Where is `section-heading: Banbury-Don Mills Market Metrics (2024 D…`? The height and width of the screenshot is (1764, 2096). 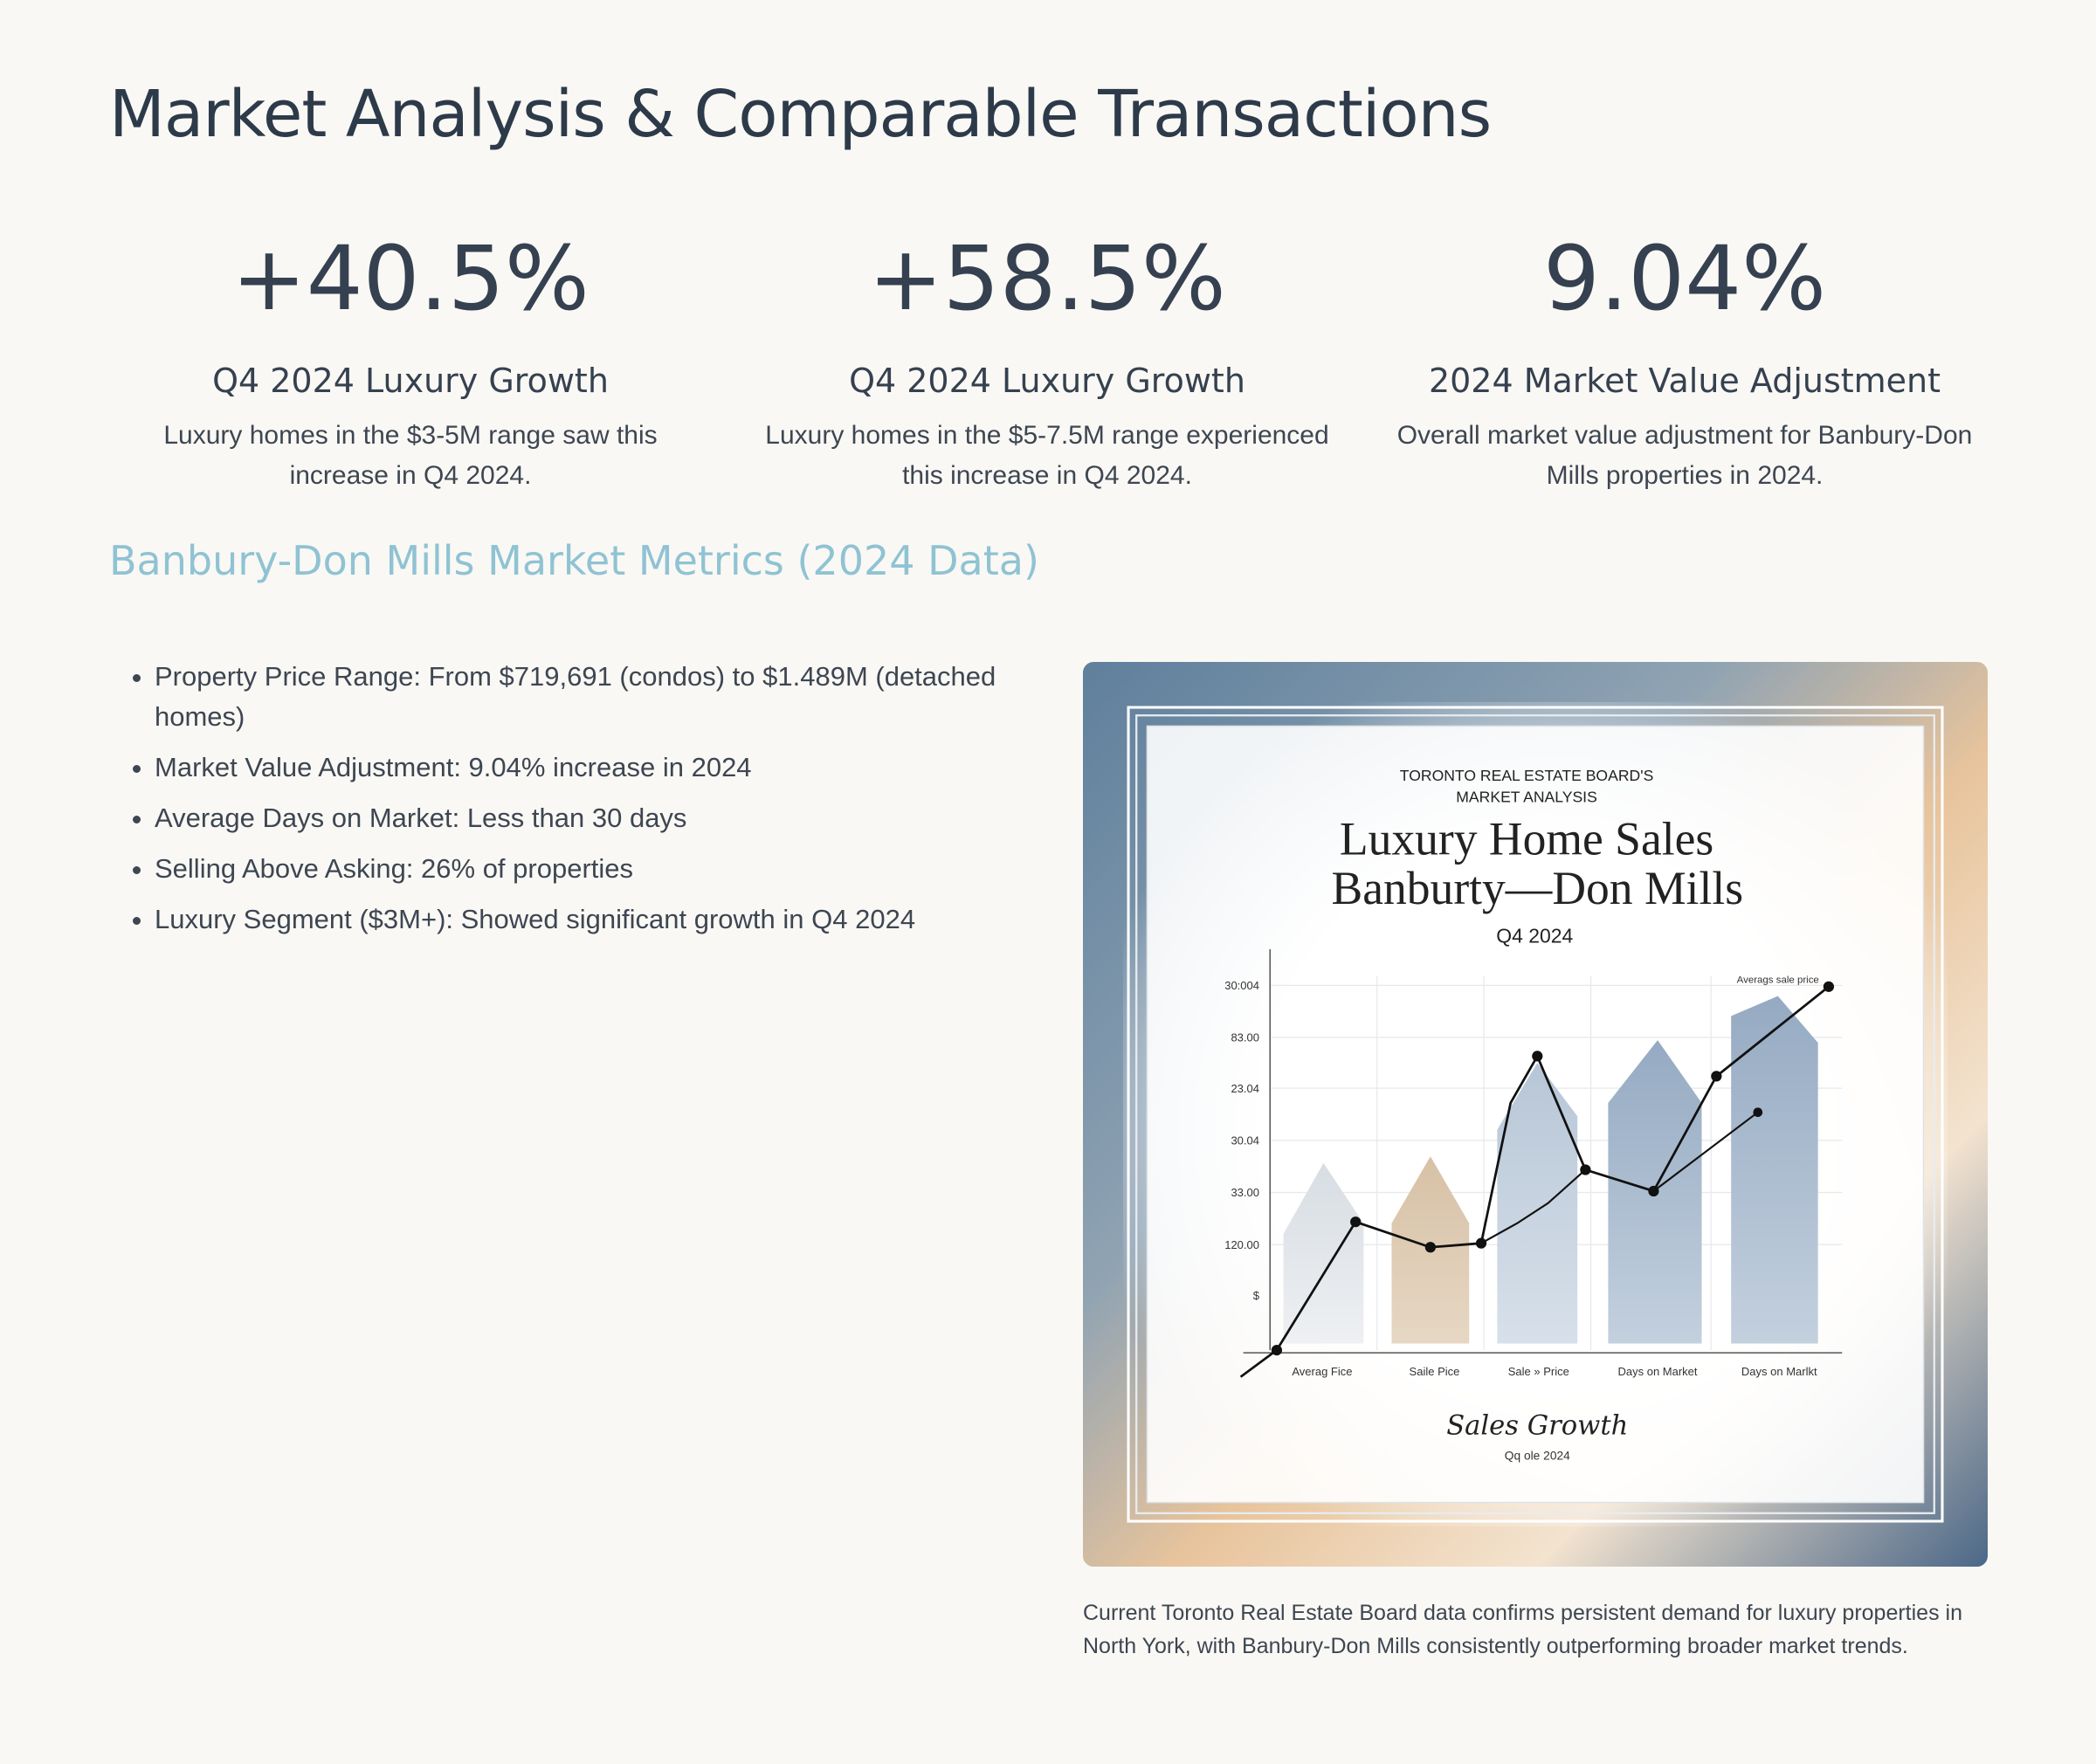
section-heading: Banbury-Don Mills Market Metrics (2024 D… is located at coordinates (574, 560).